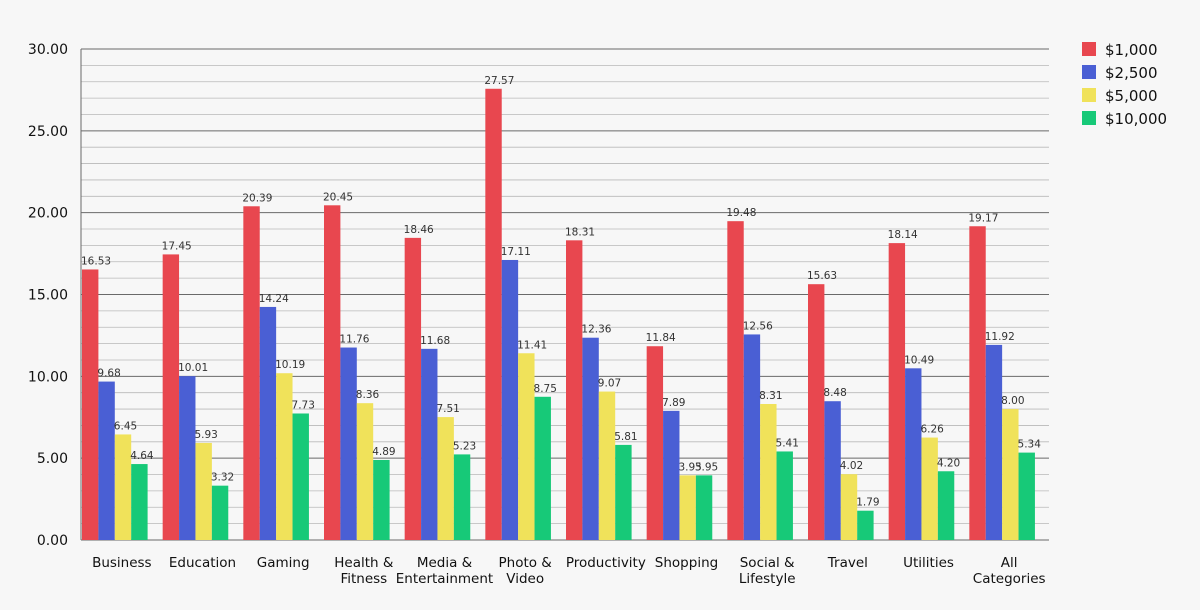 The width and height of the screenshot is (1200, 610). Describe the element at coordinates (1009, 563) in the screenshot. I see `x-tick-label-line: All` at that location.